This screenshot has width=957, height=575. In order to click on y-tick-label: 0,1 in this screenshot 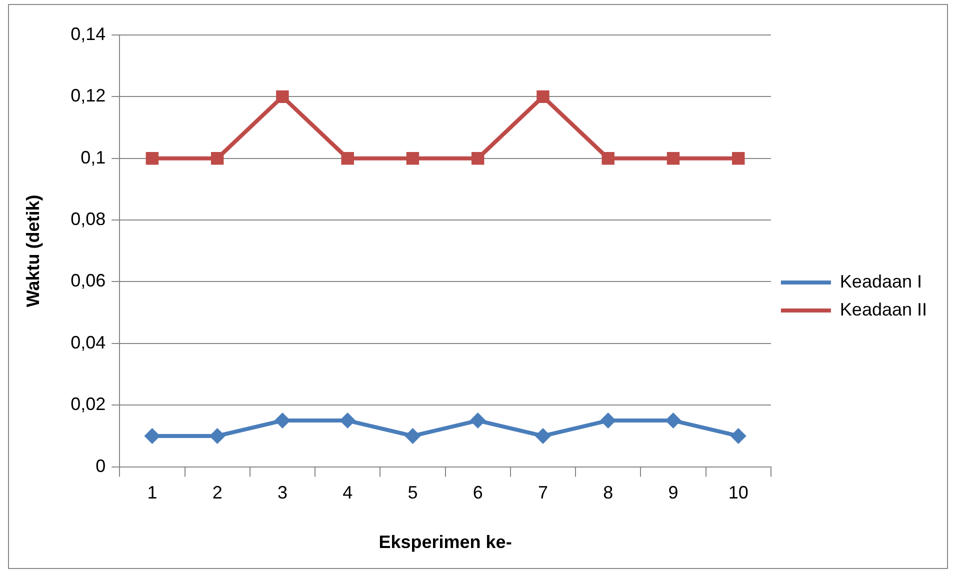, I will do `click(93, 157)`.